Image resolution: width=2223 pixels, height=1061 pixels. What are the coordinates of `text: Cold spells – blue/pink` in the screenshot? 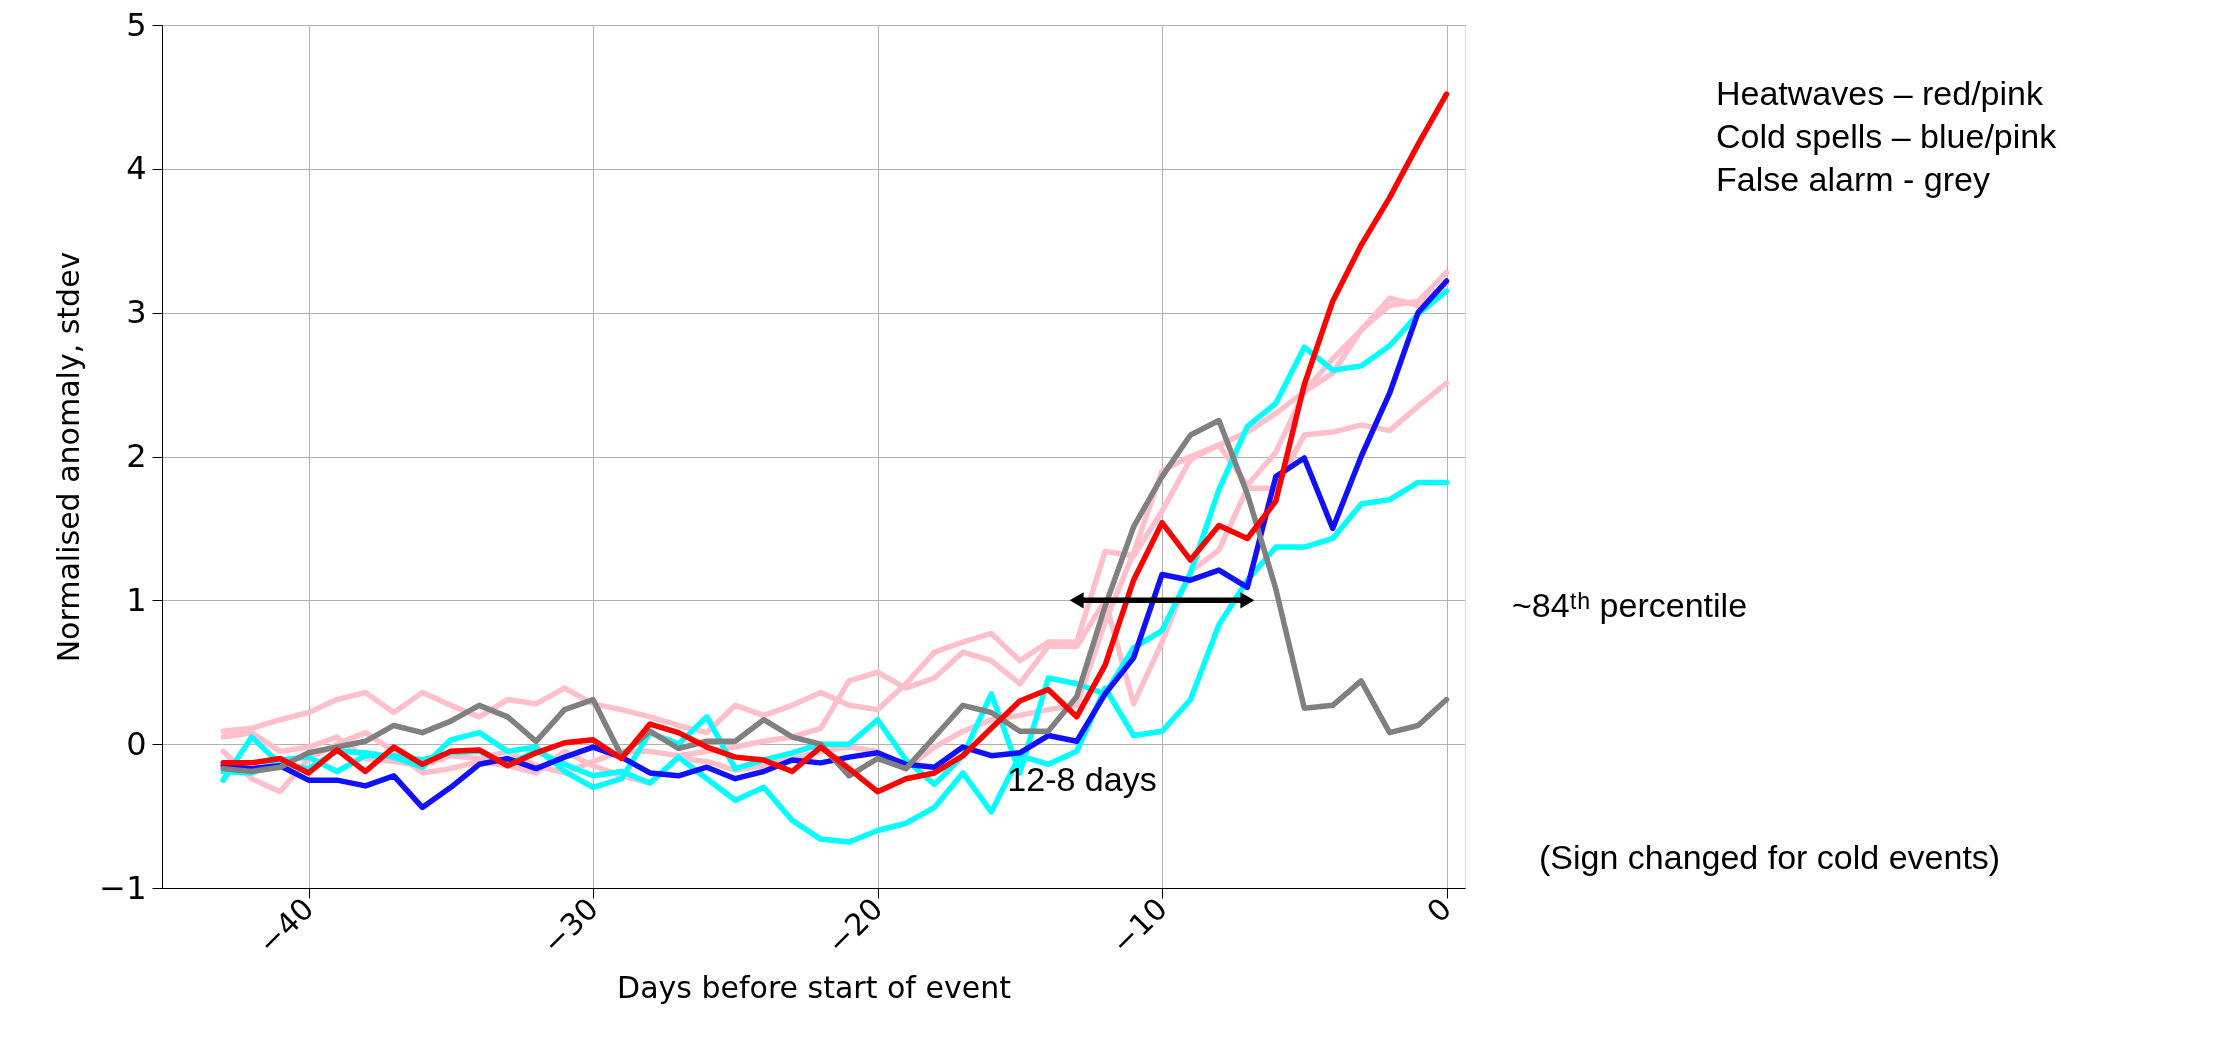 It's located at (1887, 136).